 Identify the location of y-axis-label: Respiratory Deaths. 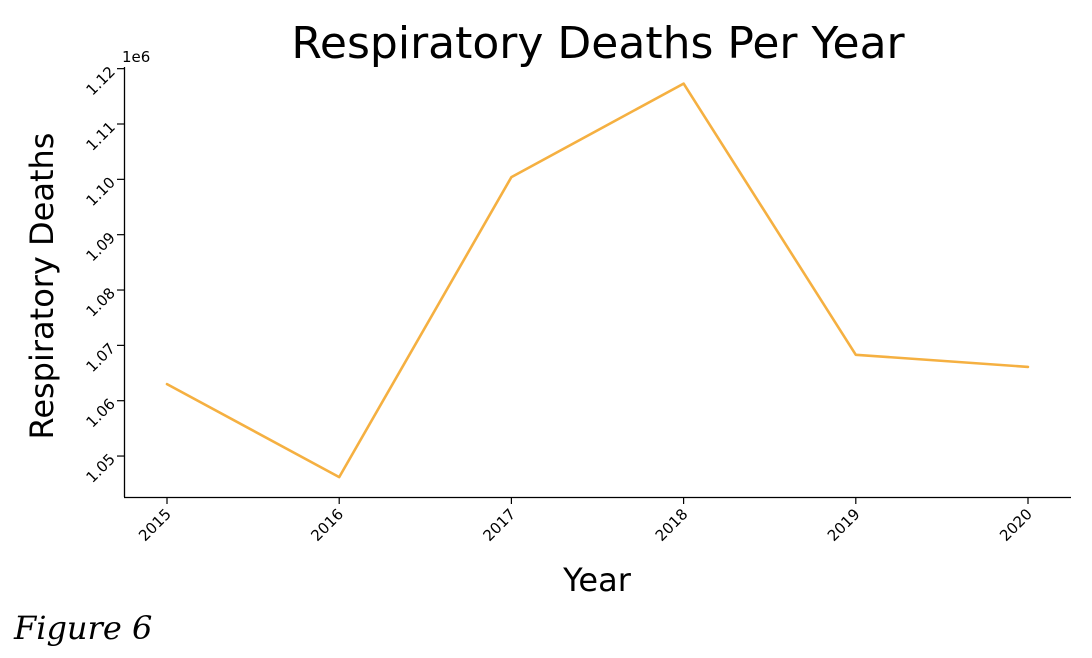
(42, 286).